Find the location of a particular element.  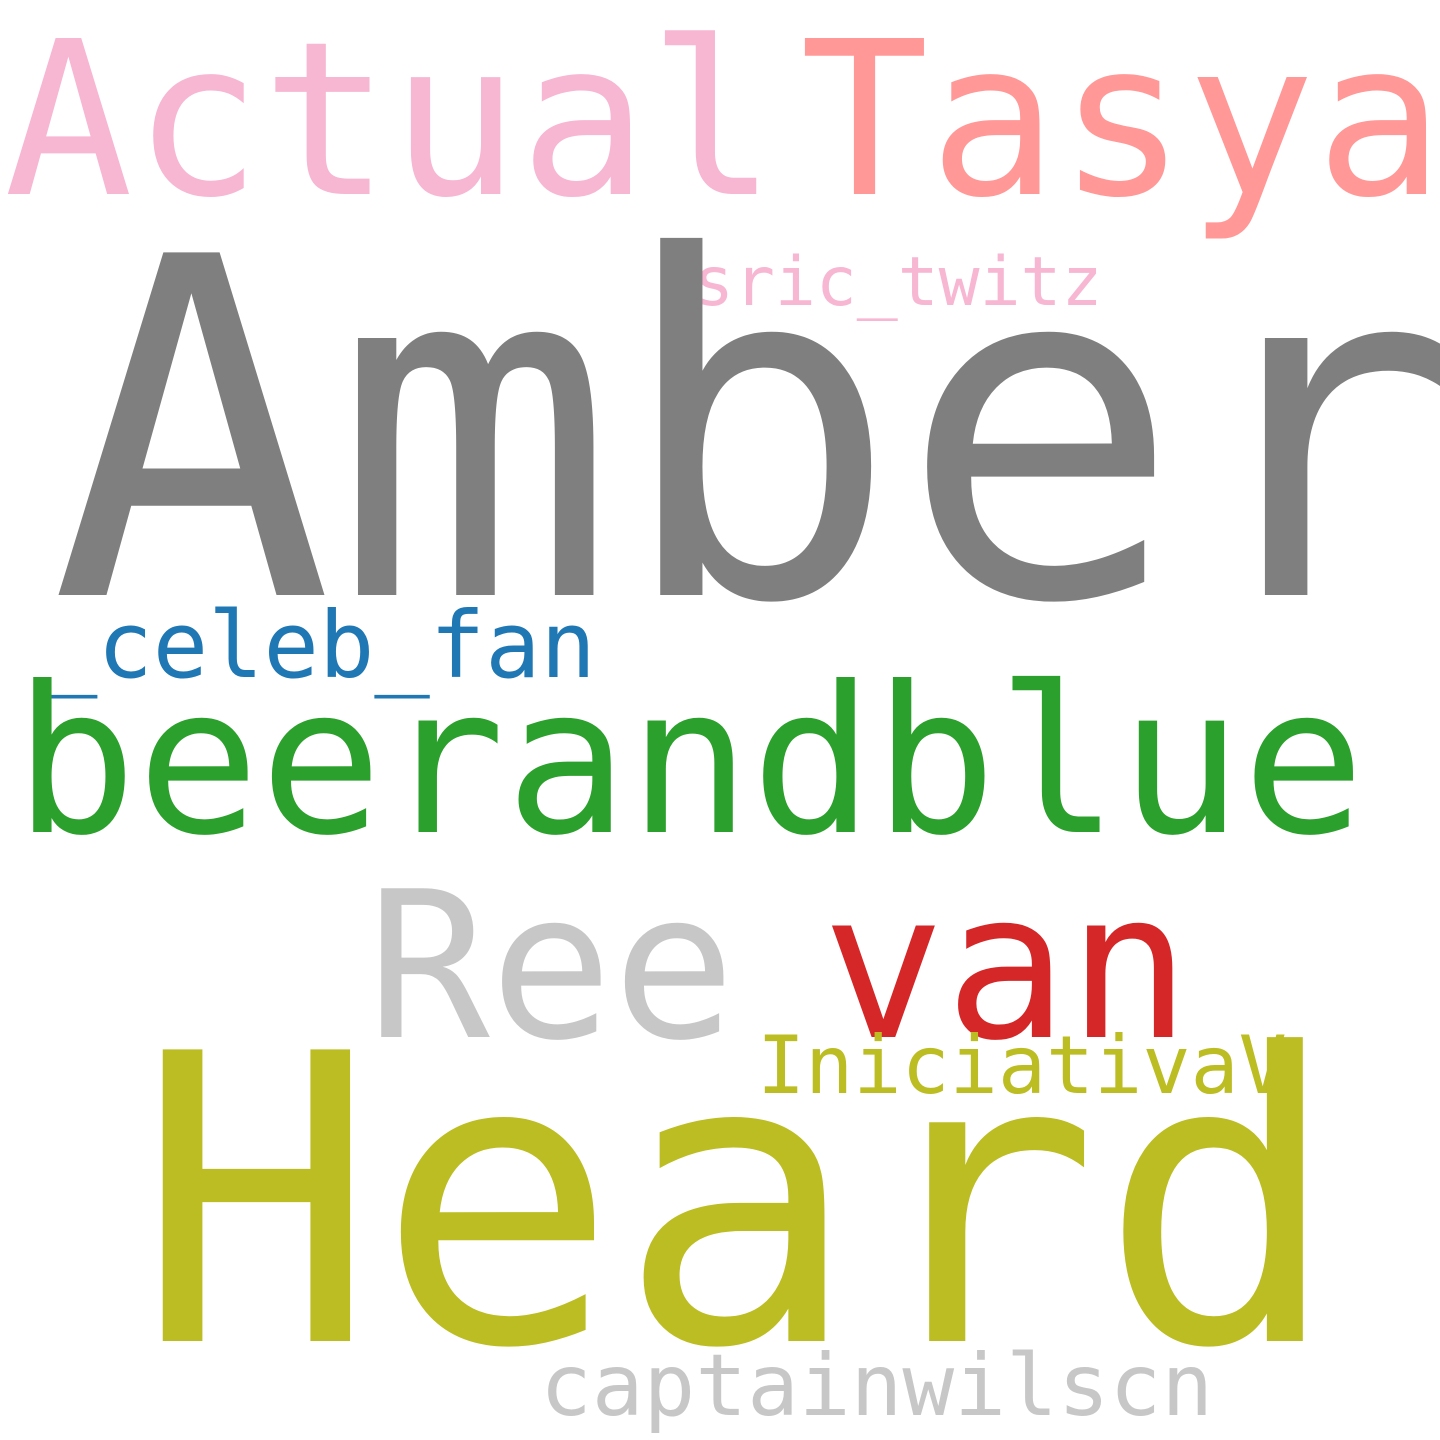

word-van: van is located at coordinates (1006, 967).